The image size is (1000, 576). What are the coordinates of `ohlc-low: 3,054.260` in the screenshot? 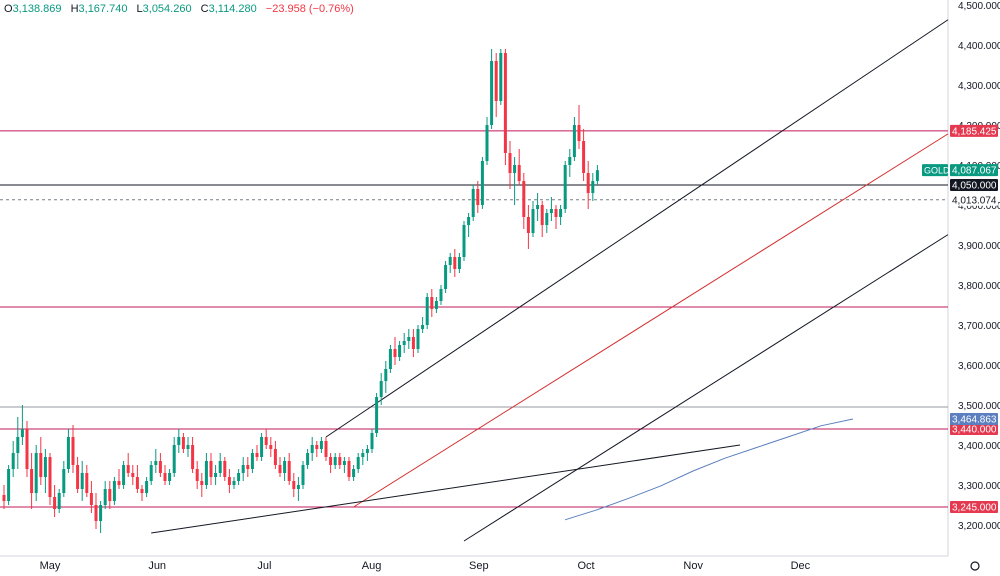 It's located at (167, 9).